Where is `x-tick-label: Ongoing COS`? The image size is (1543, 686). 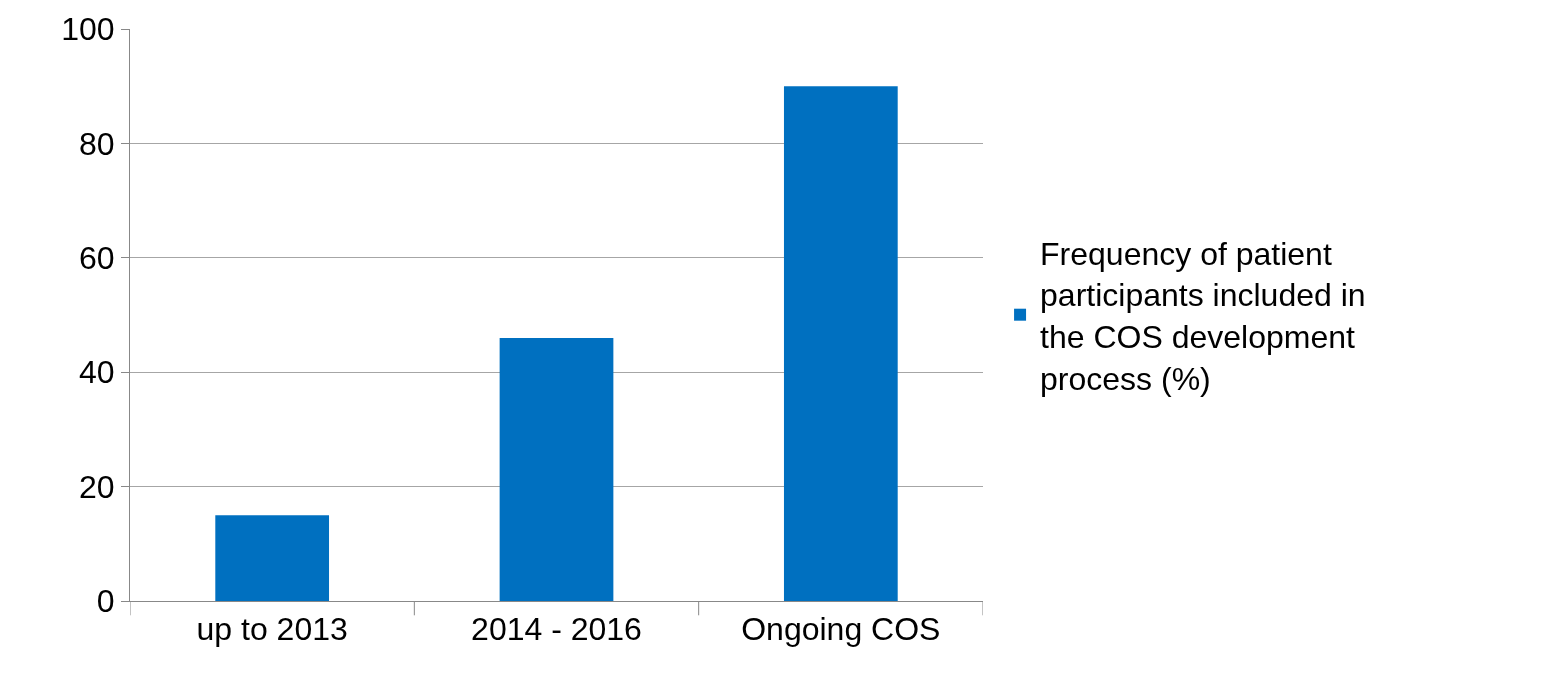 x-tick-label: Ongoing COS is located at coordinates (841, 629).